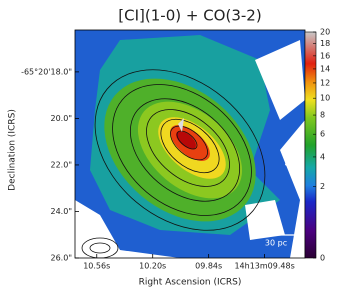 This screenshot has width=342, height=297. I want to click on colorbar-tick-label: 0, so click(322, 258).